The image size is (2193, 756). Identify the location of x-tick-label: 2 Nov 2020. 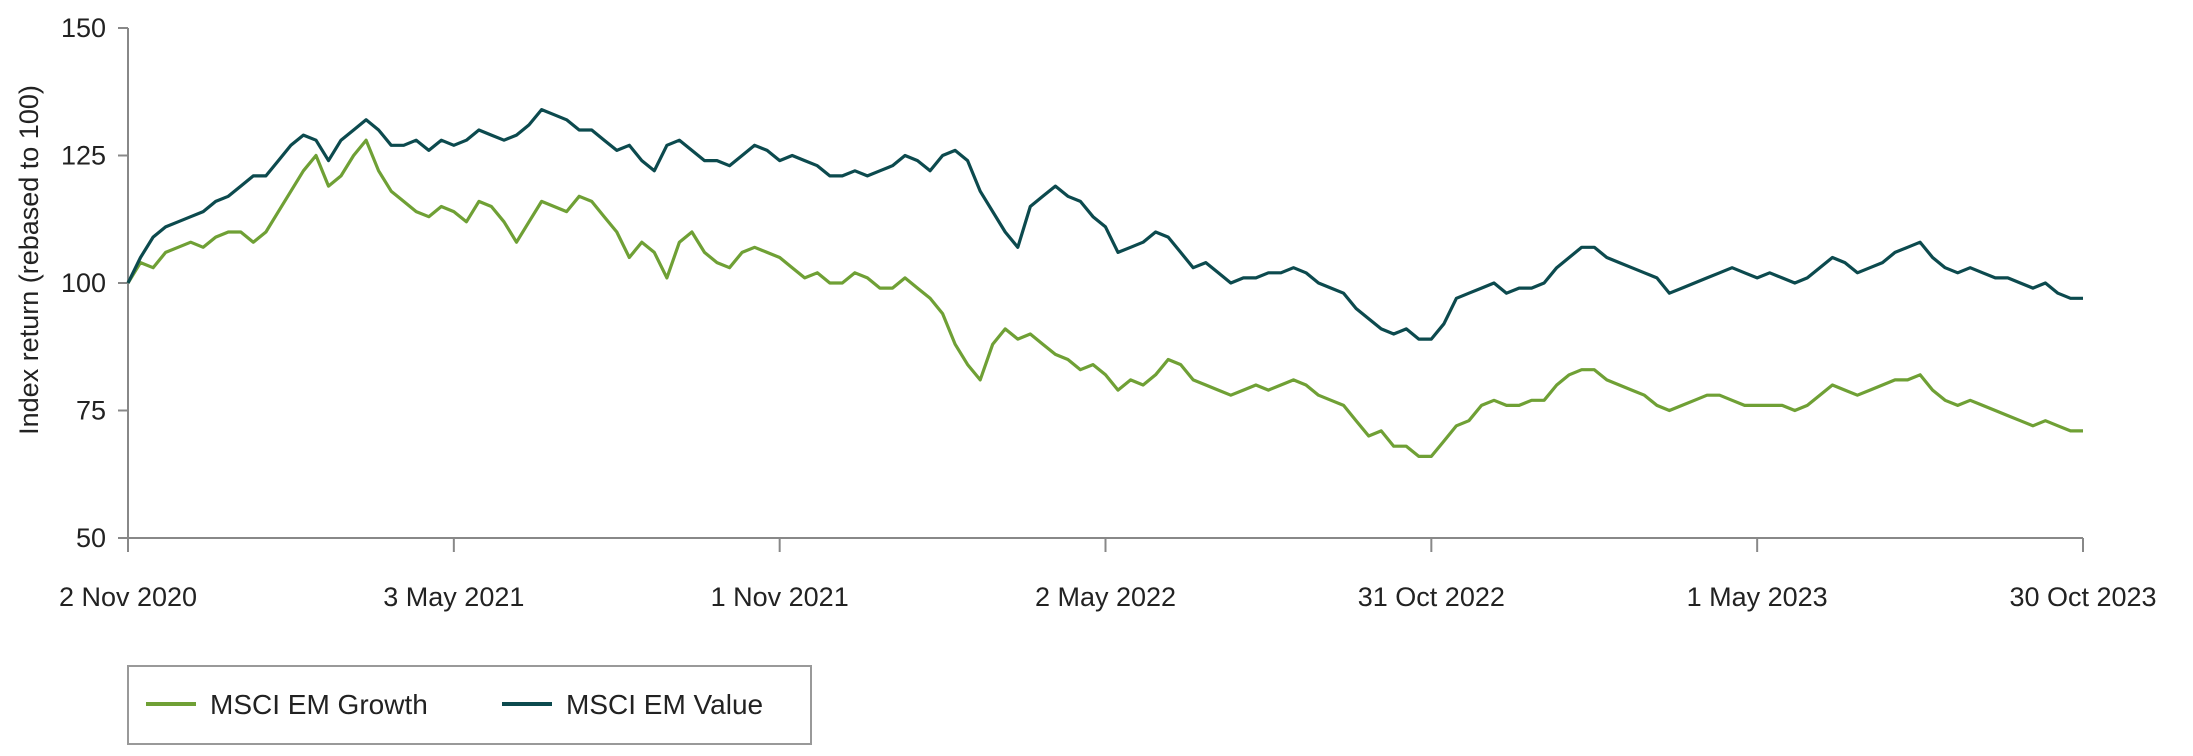
(128, 597).